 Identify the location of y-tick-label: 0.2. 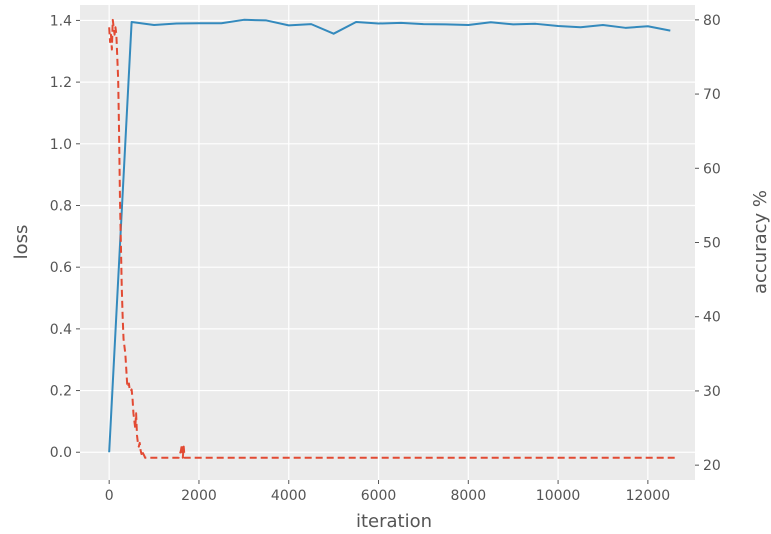
(61, 392).